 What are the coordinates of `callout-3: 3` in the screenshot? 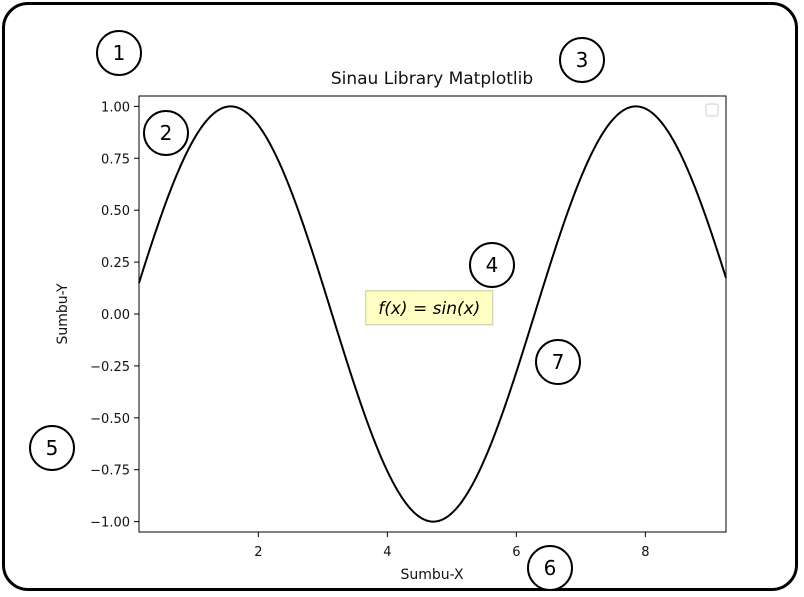 It's located at (582, 60).